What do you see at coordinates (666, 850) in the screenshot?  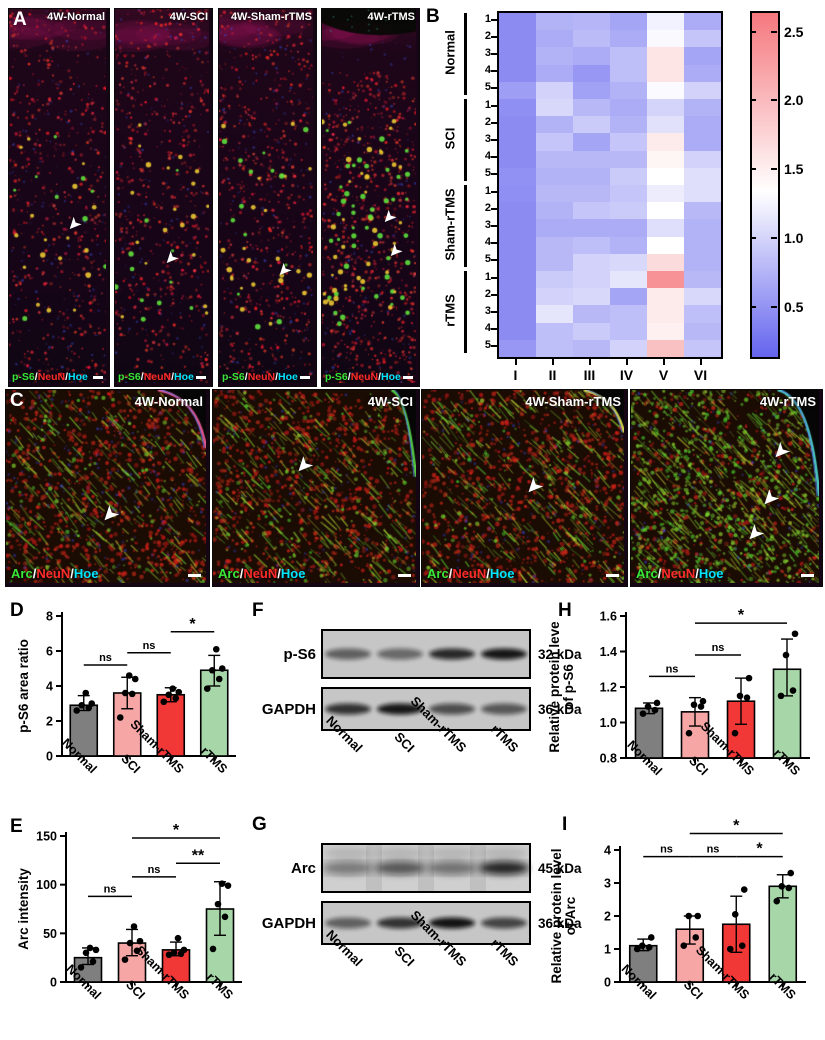 I see `significance-label: ns` at bounding box center [666, 850].